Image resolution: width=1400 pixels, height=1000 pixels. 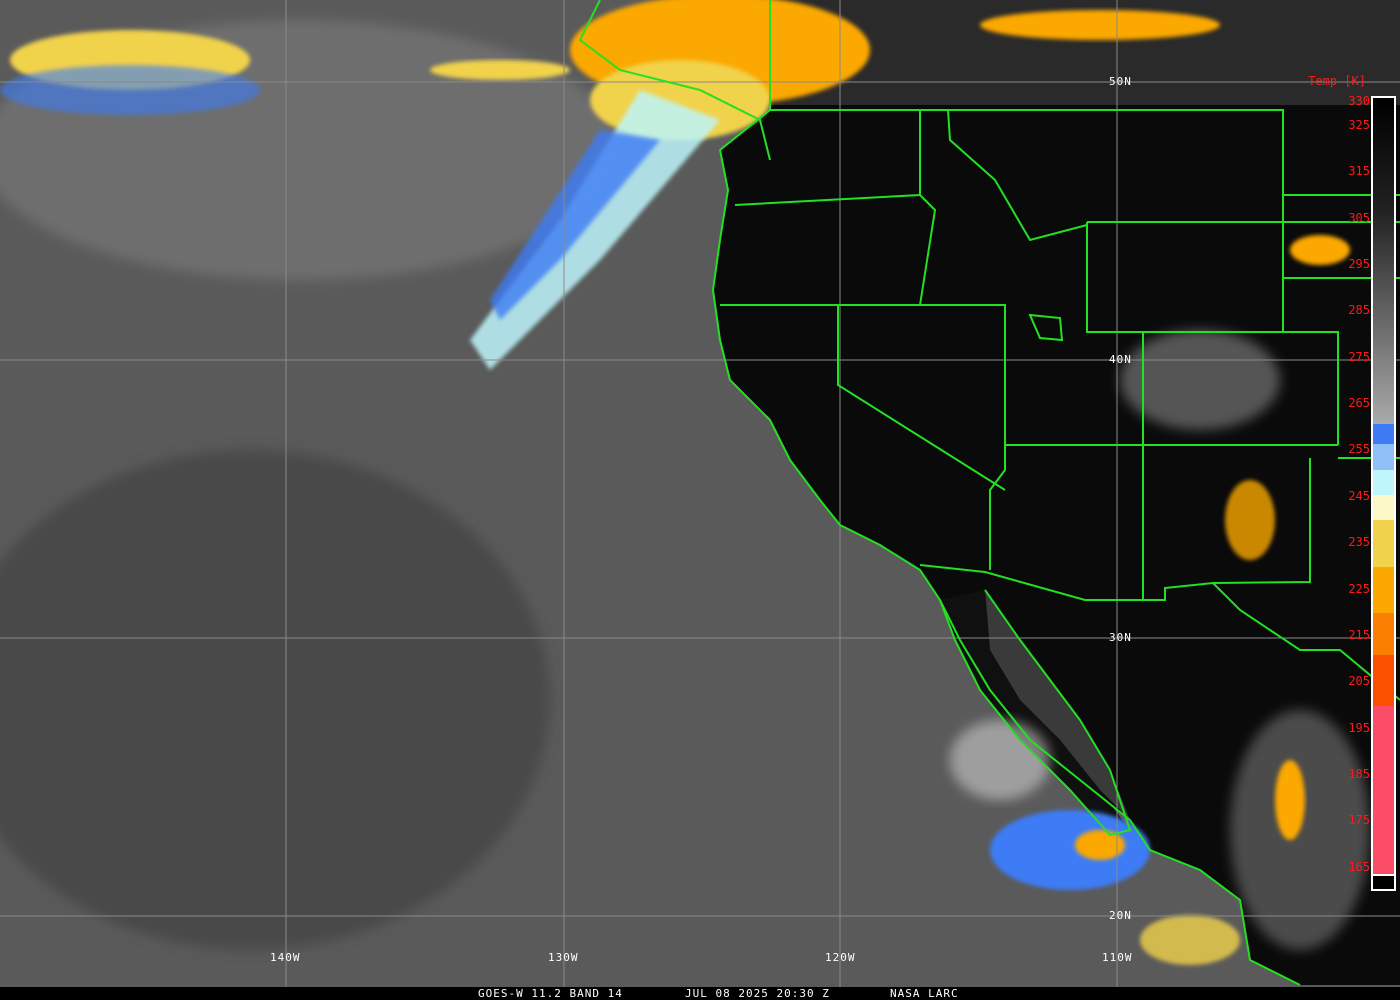 What do you see at coordinates (1359, 820) in the screenshot?
I see `colorbar-tick-label: 175` at bounding box center [1359, 820].